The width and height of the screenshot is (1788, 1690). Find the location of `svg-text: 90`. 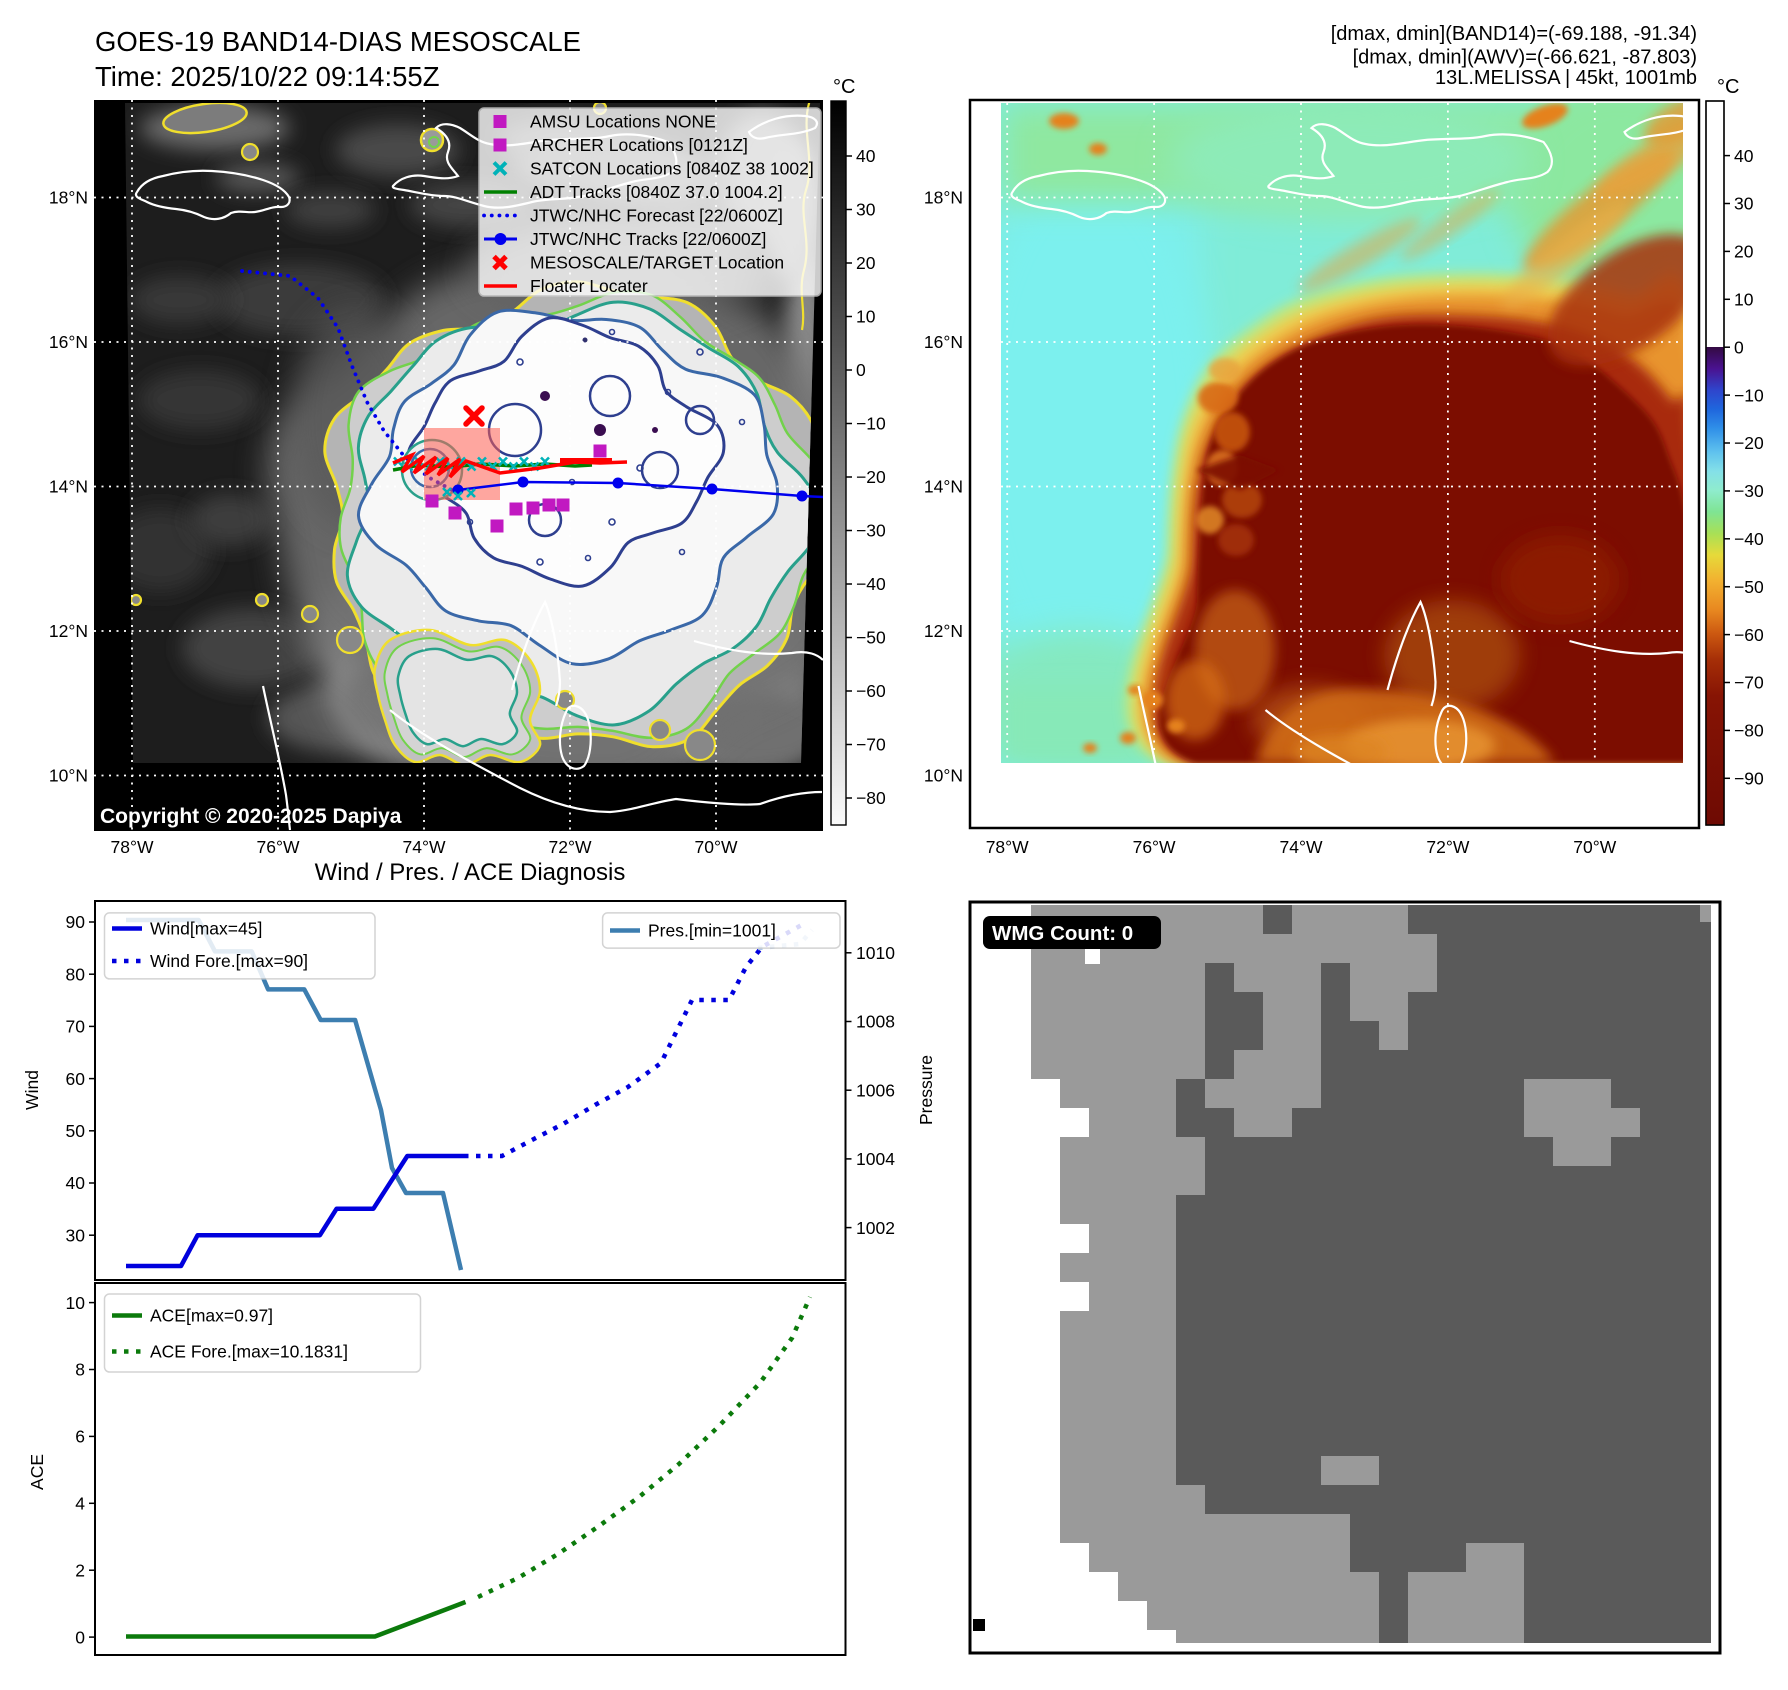

svg-text: 90 is located at coordinates (76, 922).